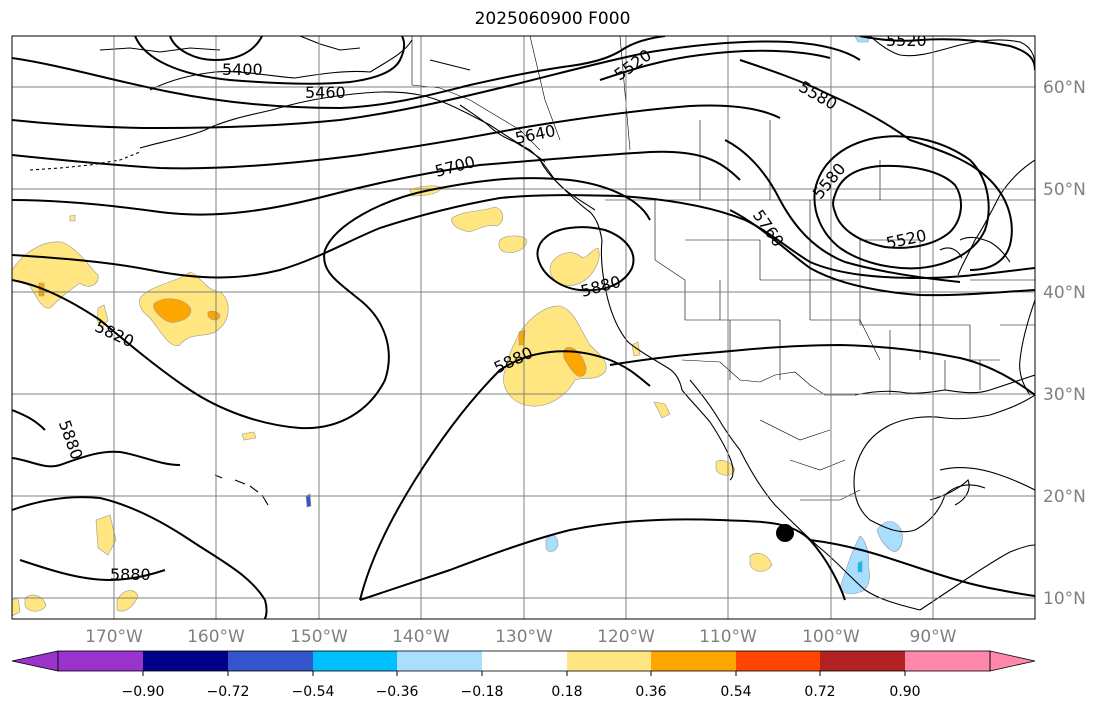  What do you see at coordinates (725, 468) in the screenshot?
I see `yellow-patch-baja-s` at bounding box center [725, 468].